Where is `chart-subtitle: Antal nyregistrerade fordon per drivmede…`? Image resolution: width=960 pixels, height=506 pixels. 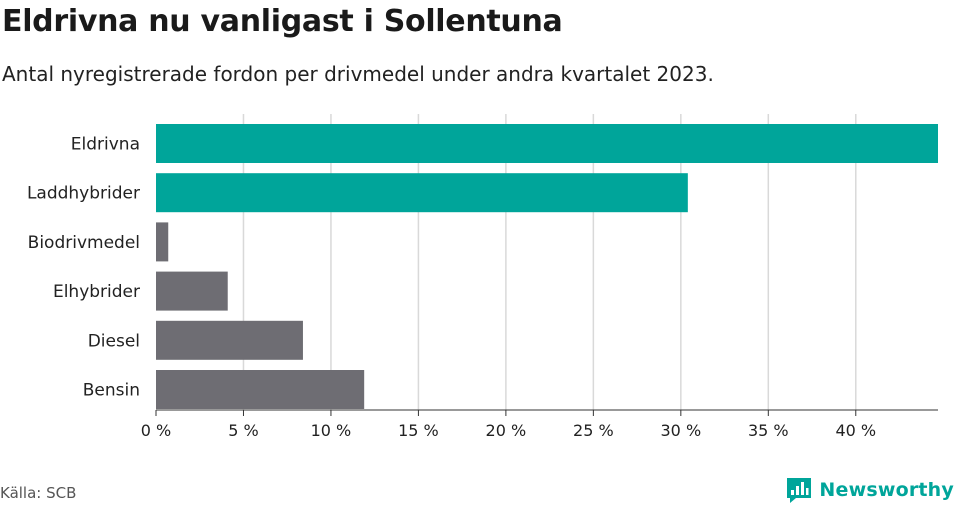
chart-subtitle: Antal nyregistrerade fordon per drivmede… is located at coordinates (358, 74).